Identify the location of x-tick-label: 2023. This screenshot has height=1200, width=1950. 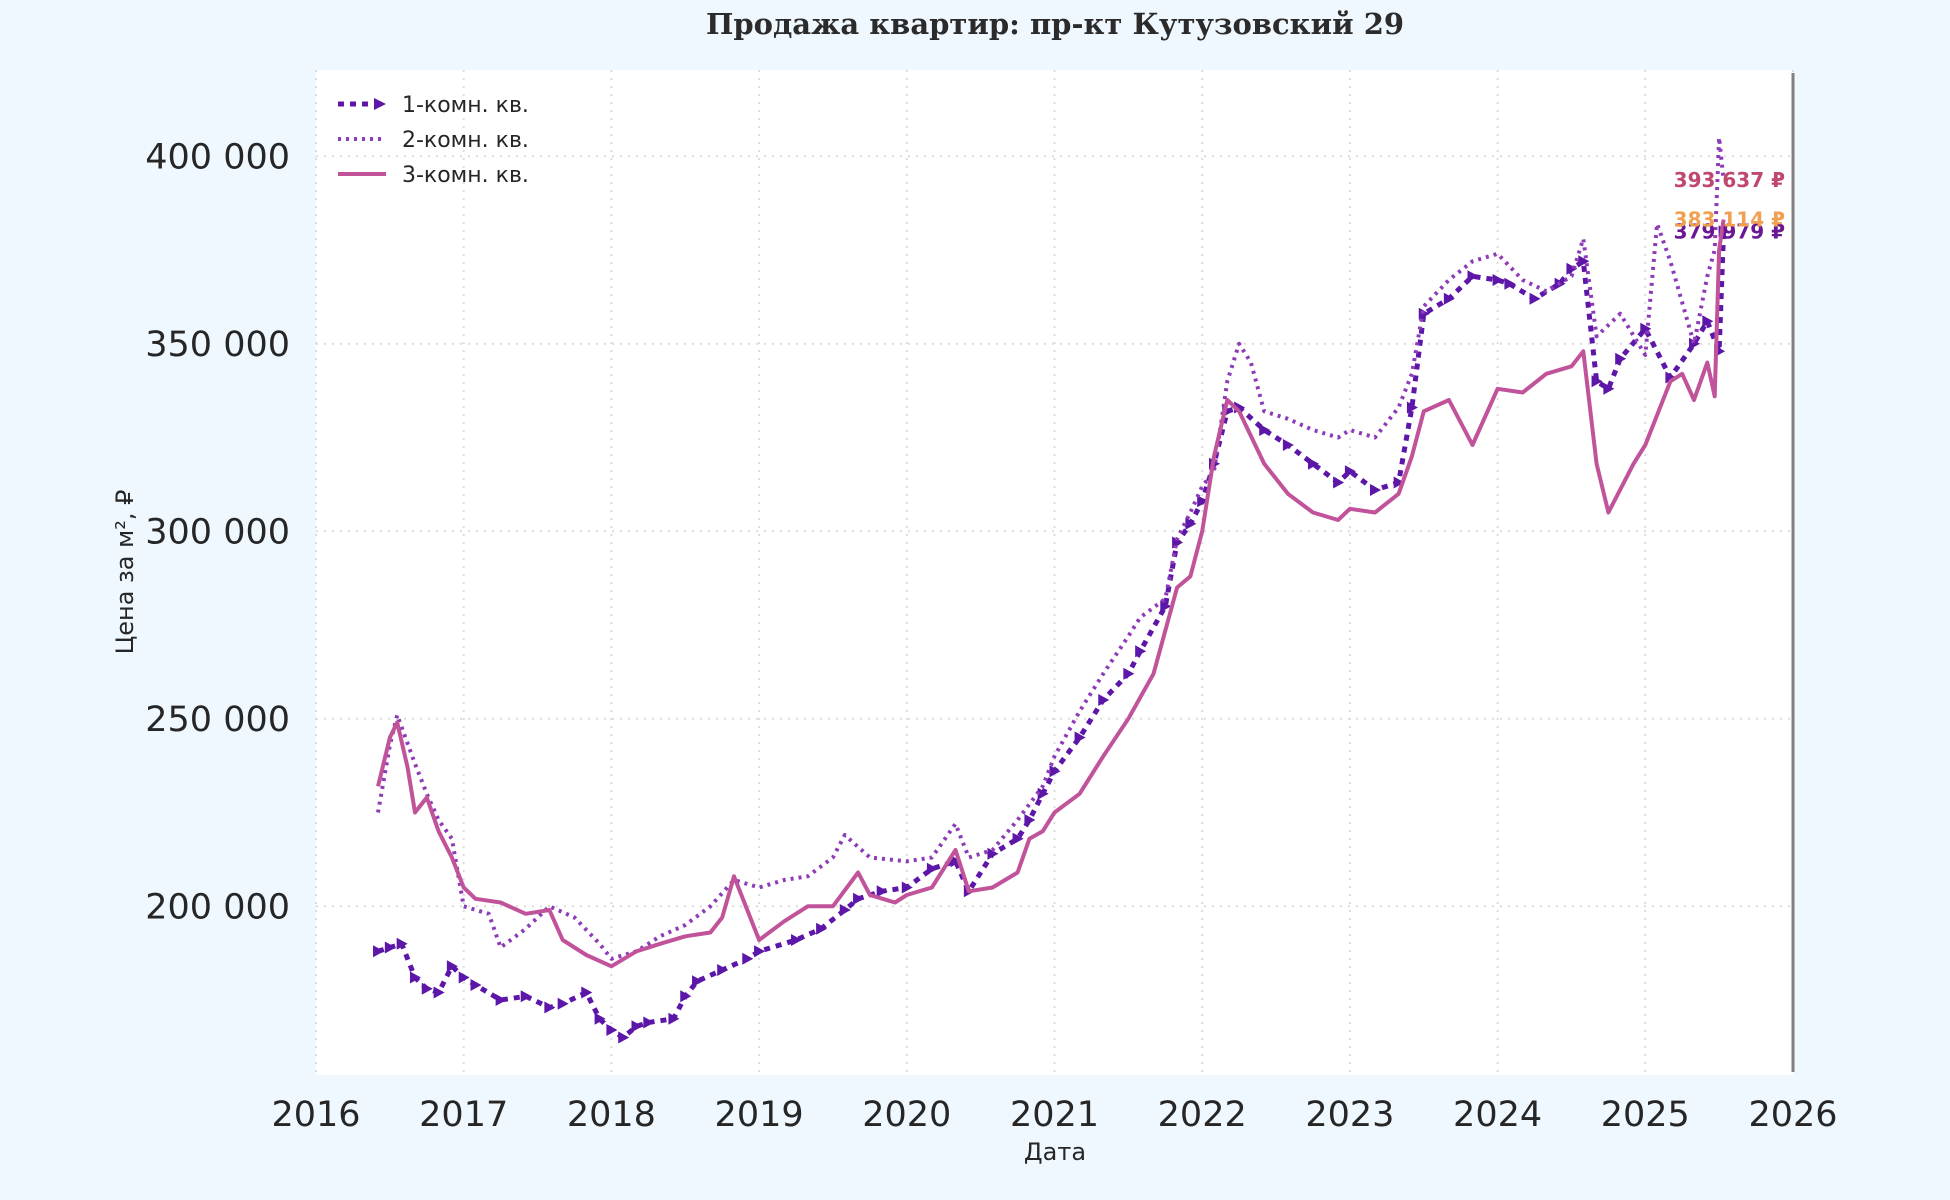
(1349, 1115).